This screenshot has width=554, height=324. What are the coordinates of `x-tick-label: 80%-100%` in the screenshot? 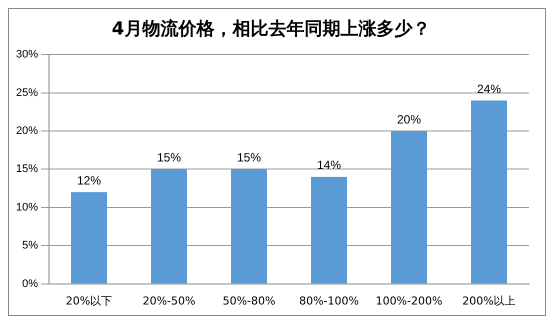 It's located at (329, 301).